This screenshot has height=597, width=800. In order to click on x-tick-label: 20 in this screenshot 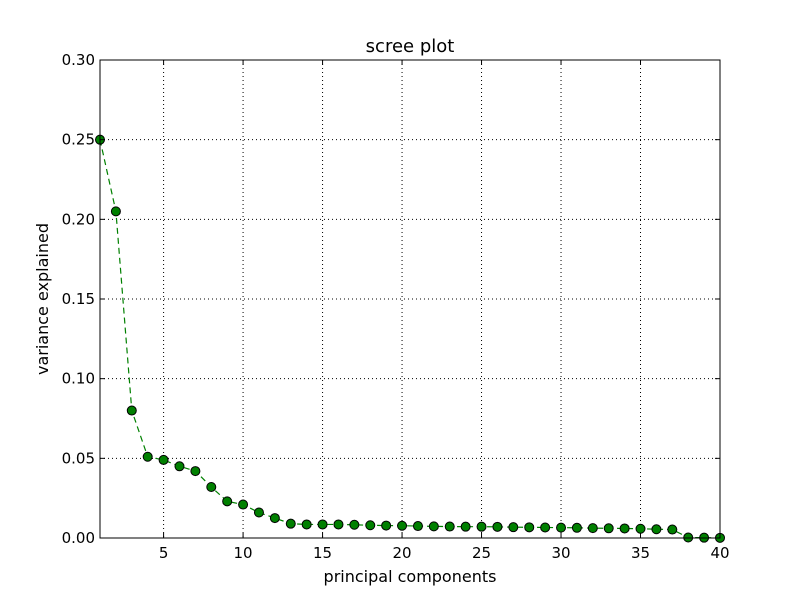, I will do `click(402, 553)`.